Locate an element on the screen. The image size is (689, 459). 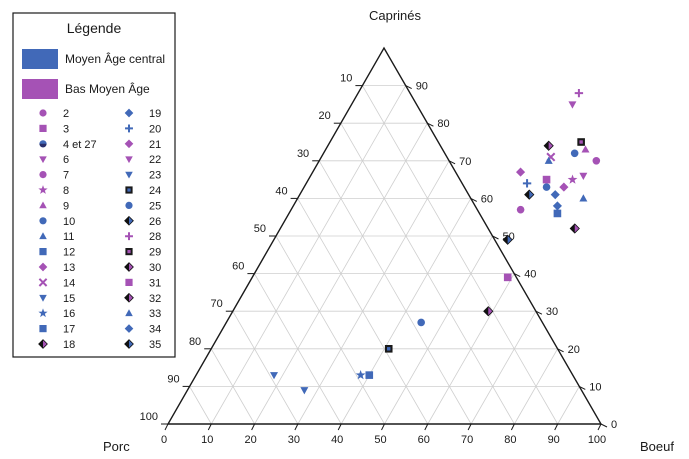
right-tick-label: 70 is located at coordinates (465, 162).